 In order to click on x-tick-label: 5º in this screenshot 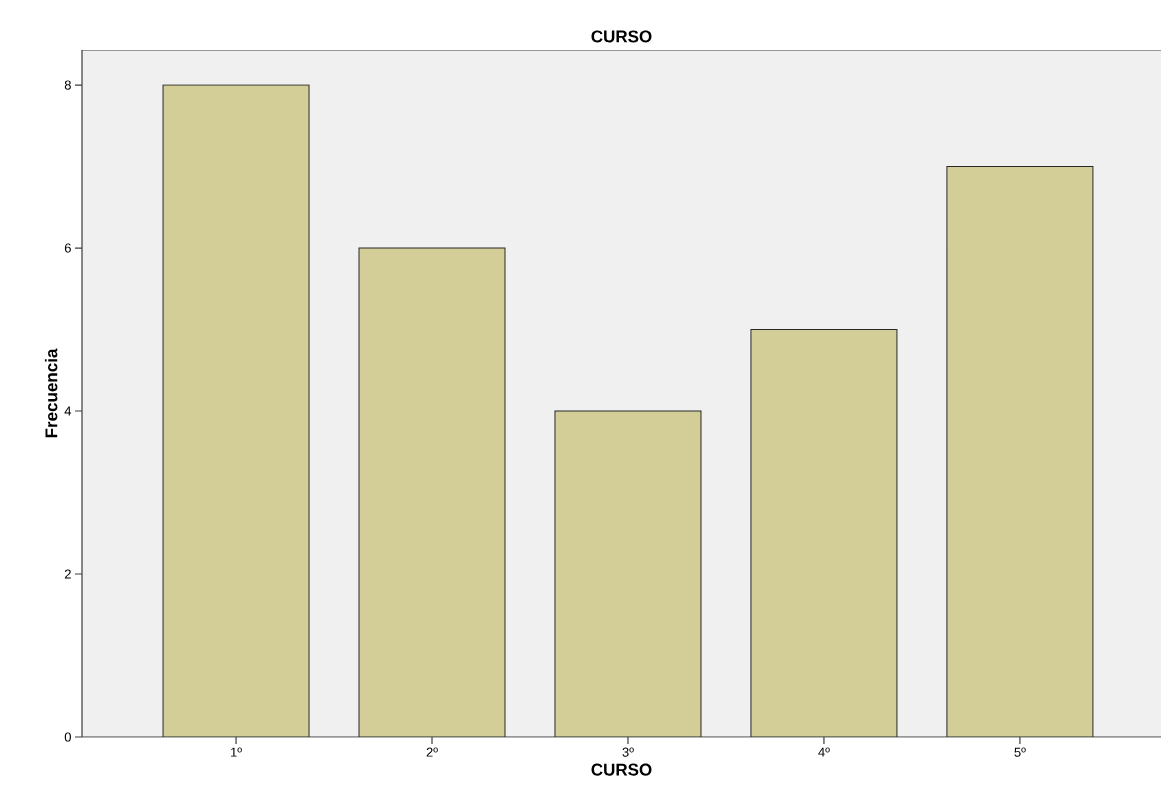, I will do `click(1020, 752)`.